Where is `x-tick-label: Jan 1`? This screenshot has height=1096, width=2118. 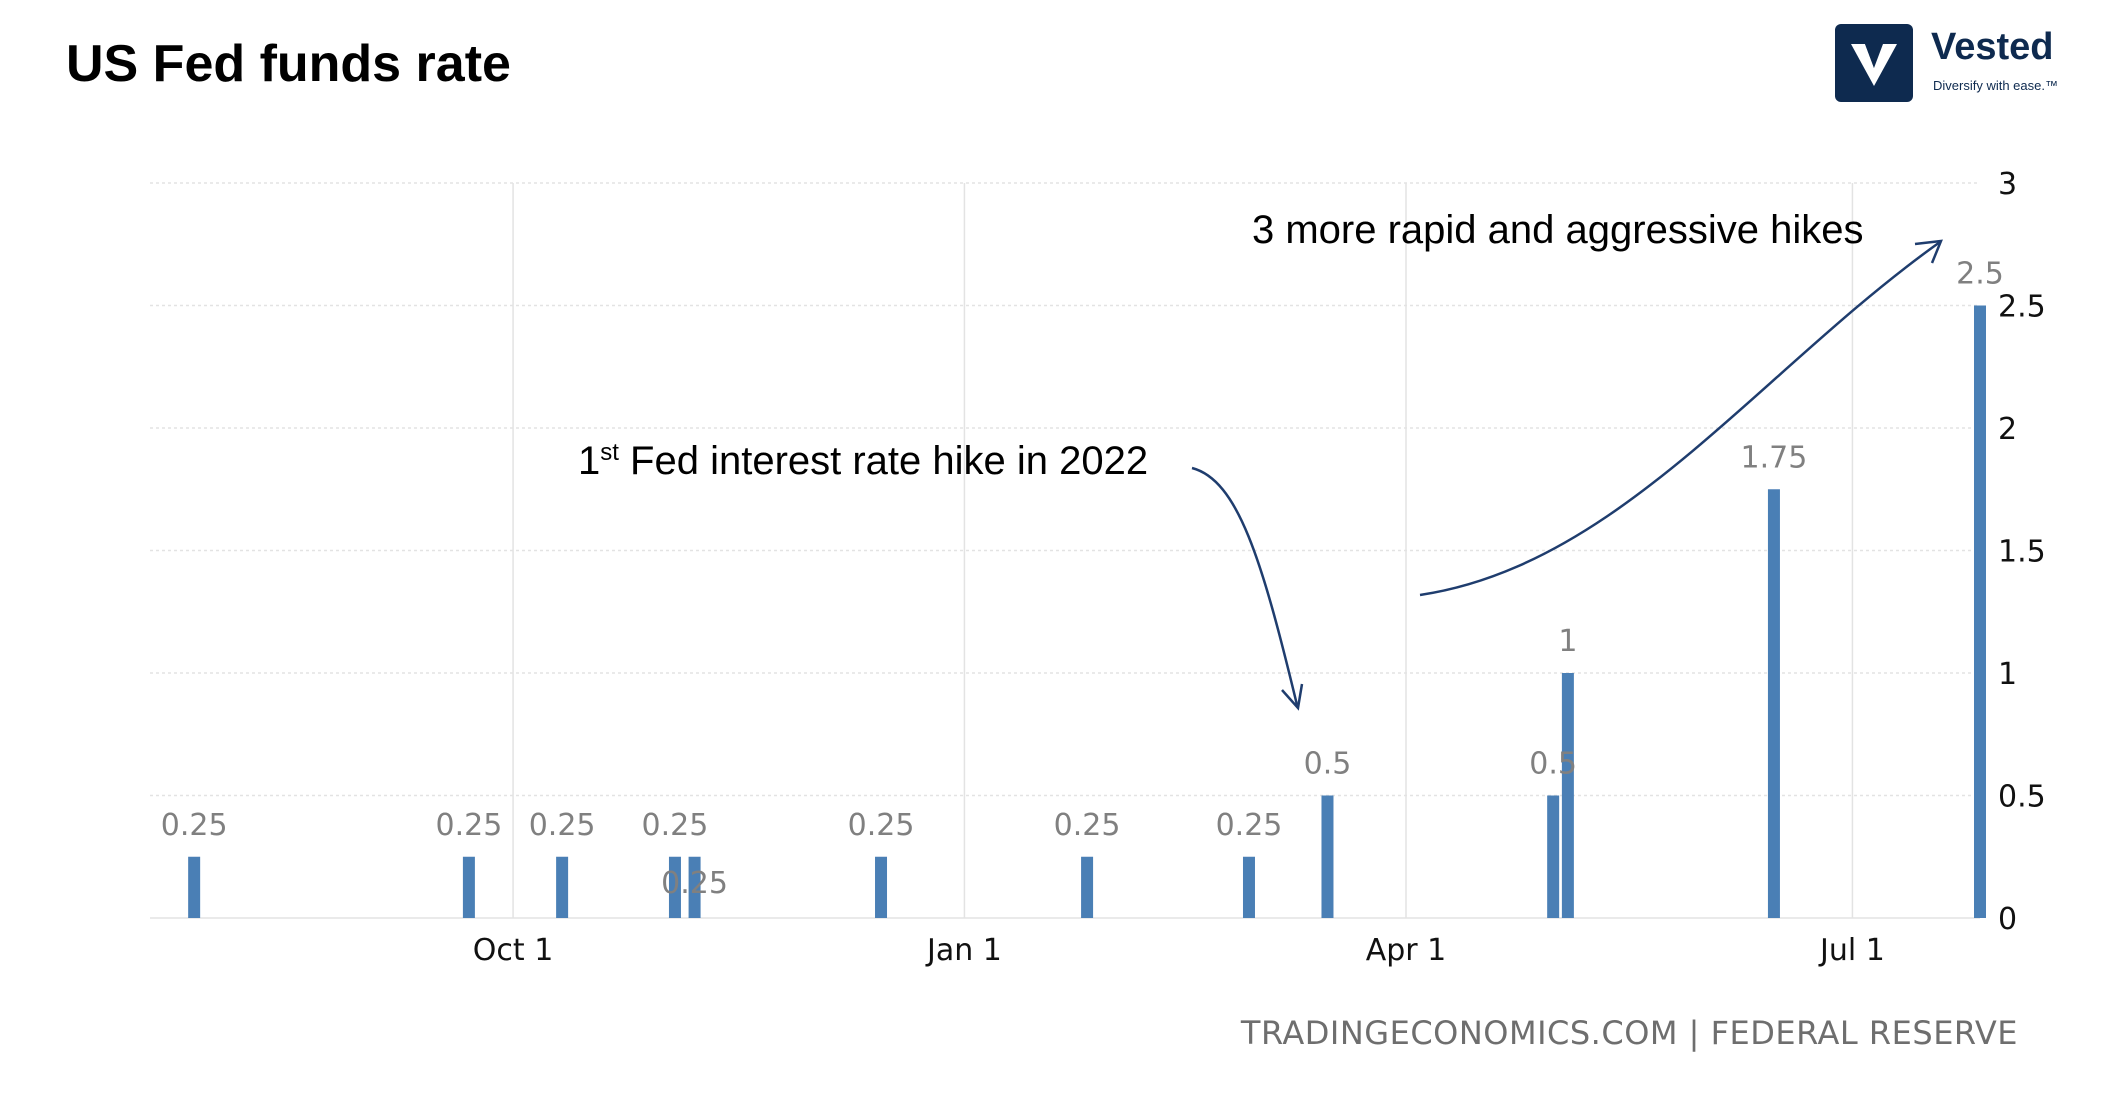 x-tick-label: Jan 1 is located at coordinates (963, 950).